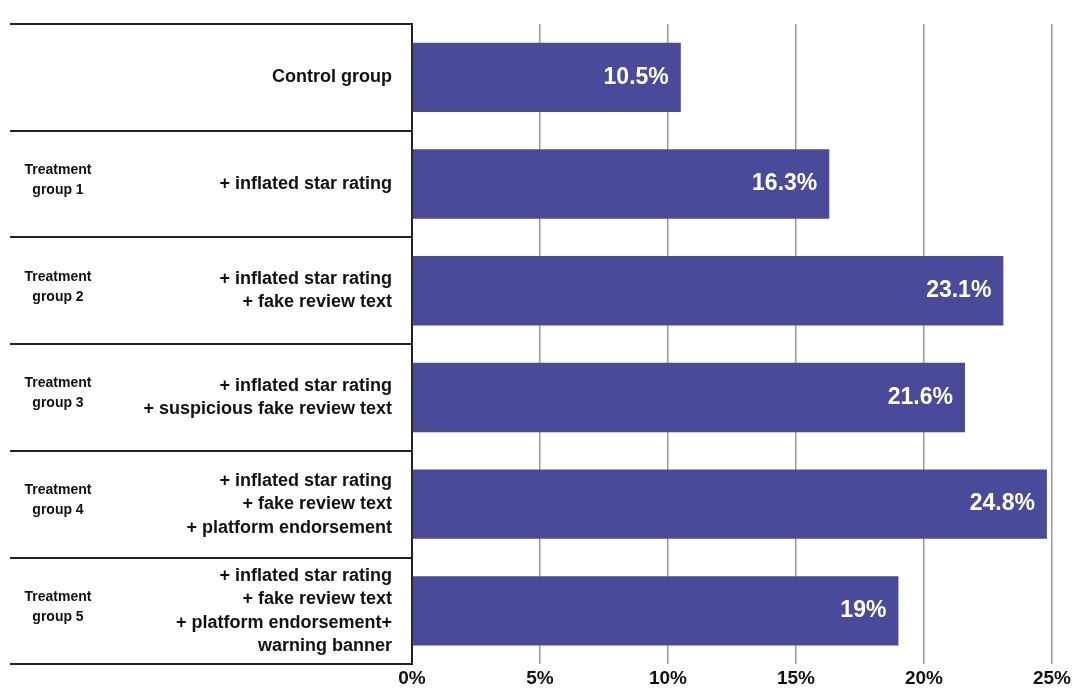 This screenshot has height=693, width=1082. Describe the element at coordinates (1052, 677) in the screenshot. I see `x-tick-label: 25%` at that location.